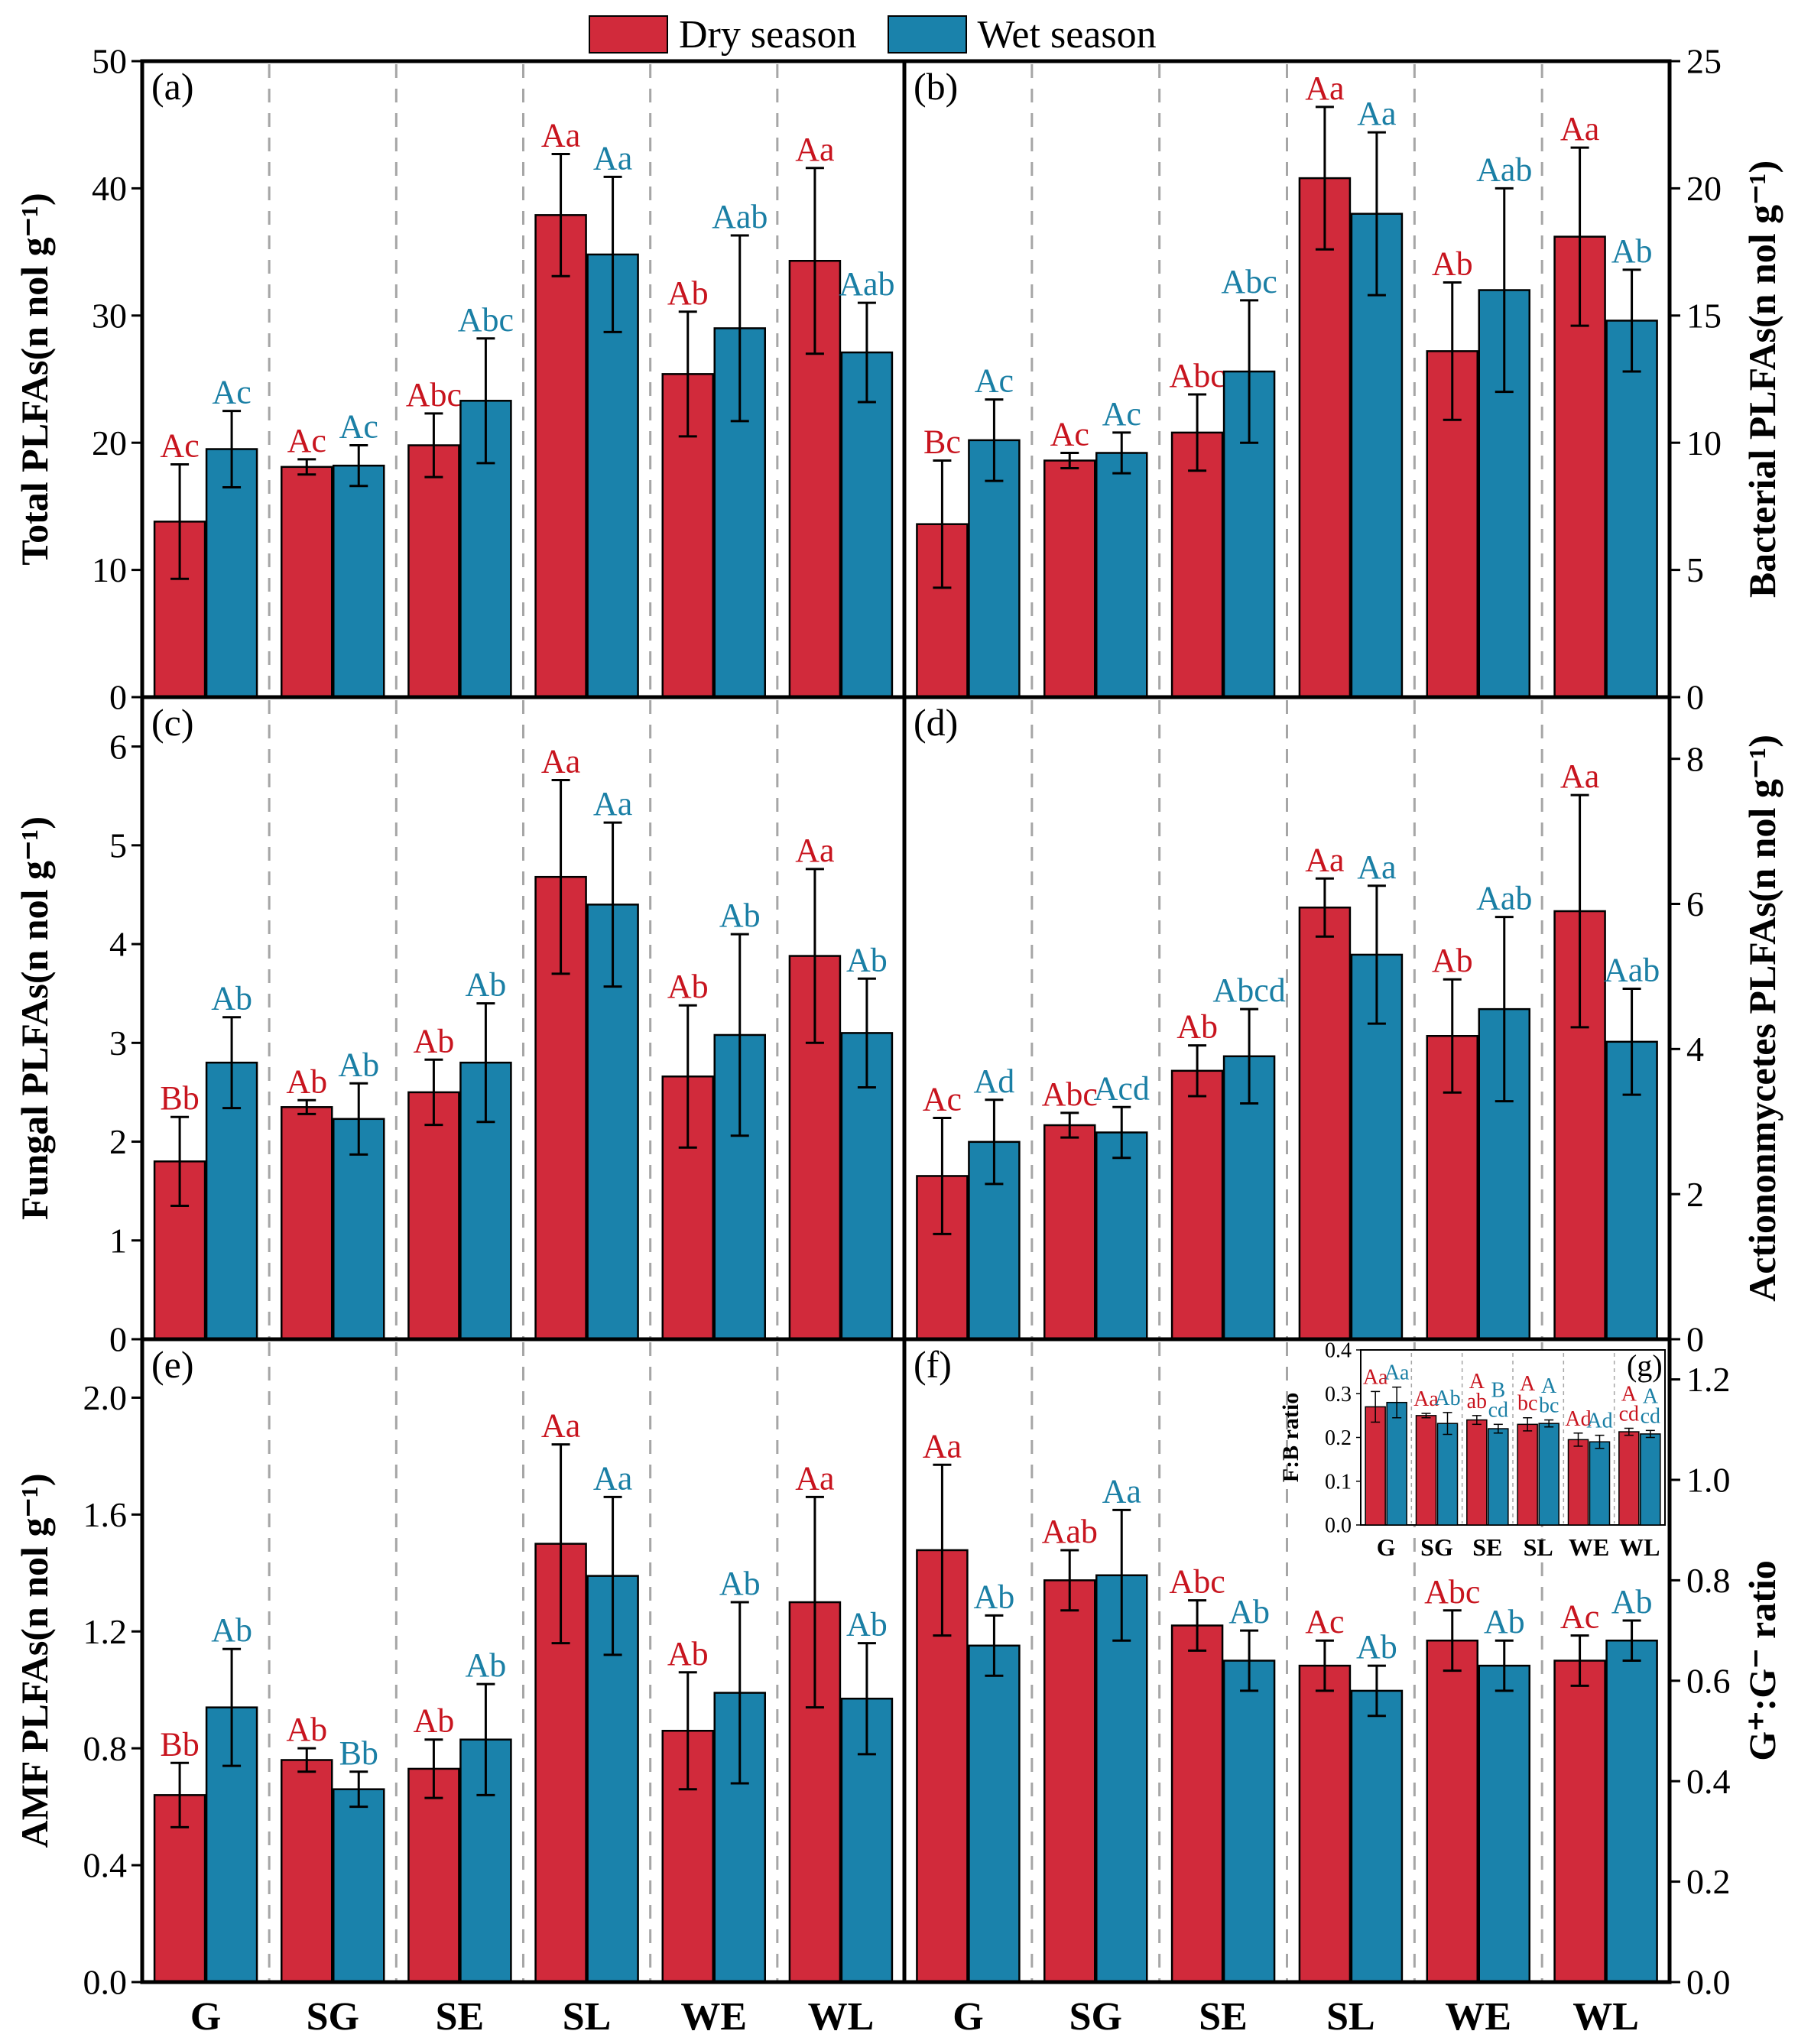  I want to click on y-tick-label: 2.0, so click(105, 1397).